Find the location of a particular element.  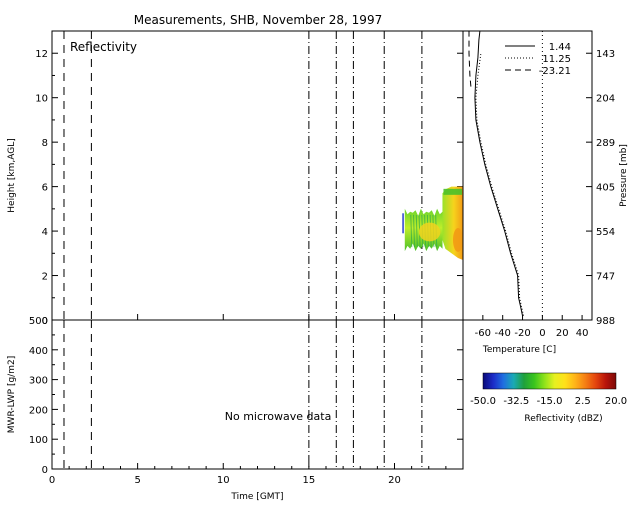

pressure-tick-label: 204 is located at coordinates (605, 99).